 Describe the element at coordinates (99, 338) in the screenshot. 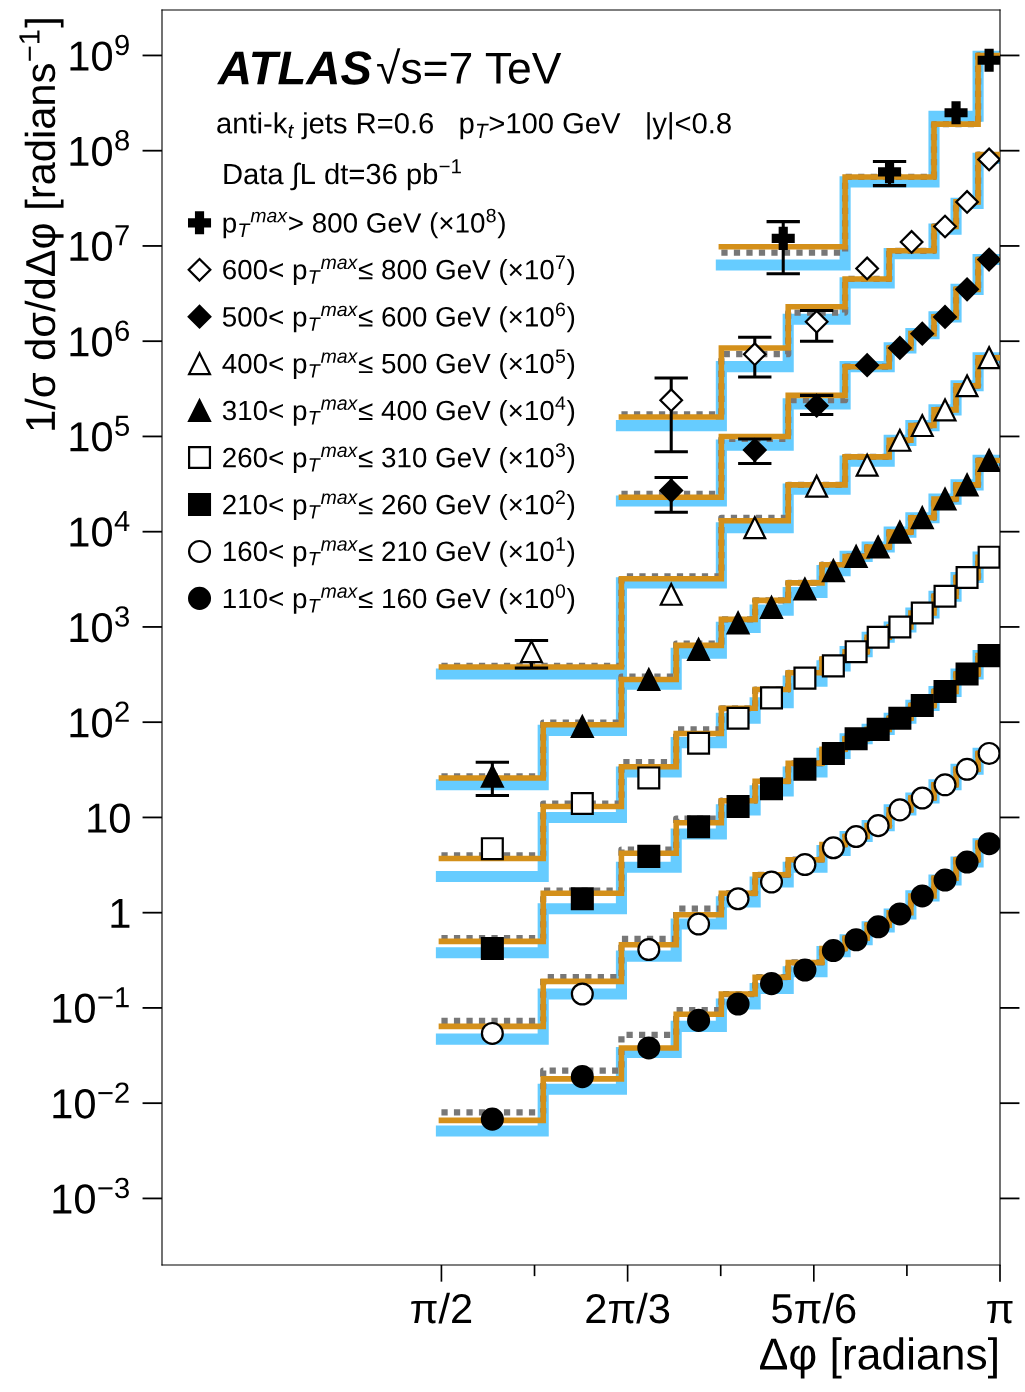

I see `y-tick-label: 10$^{6}$` at that location.